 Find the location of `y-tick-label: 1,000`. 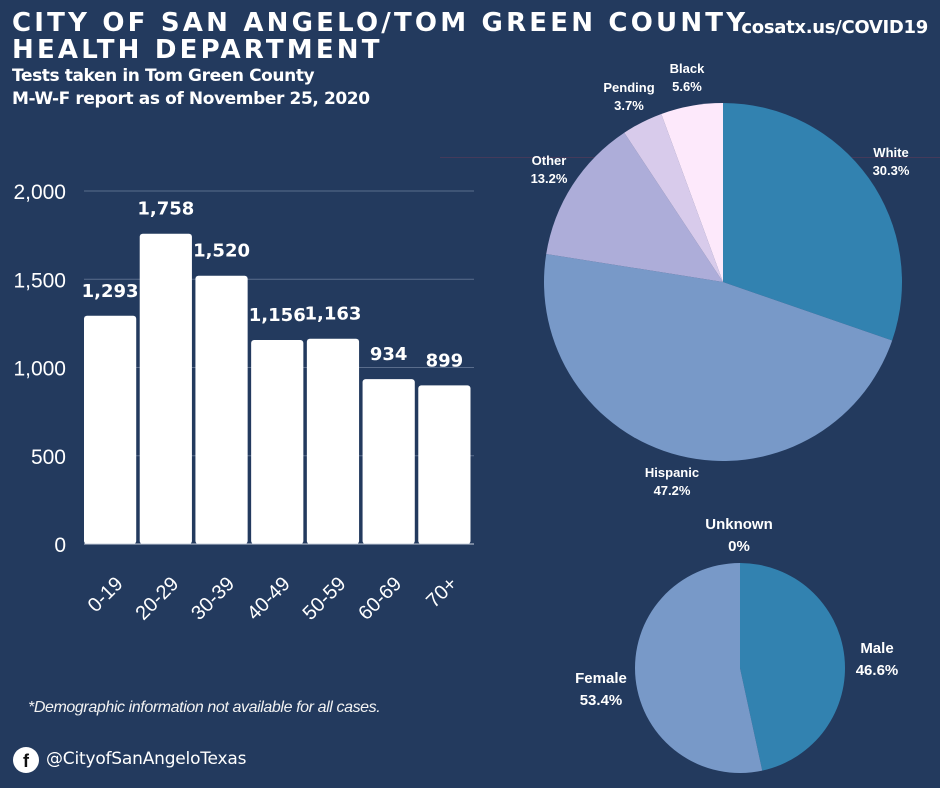

y-tick-label: 1,000 is located at coordinates (39, 369).